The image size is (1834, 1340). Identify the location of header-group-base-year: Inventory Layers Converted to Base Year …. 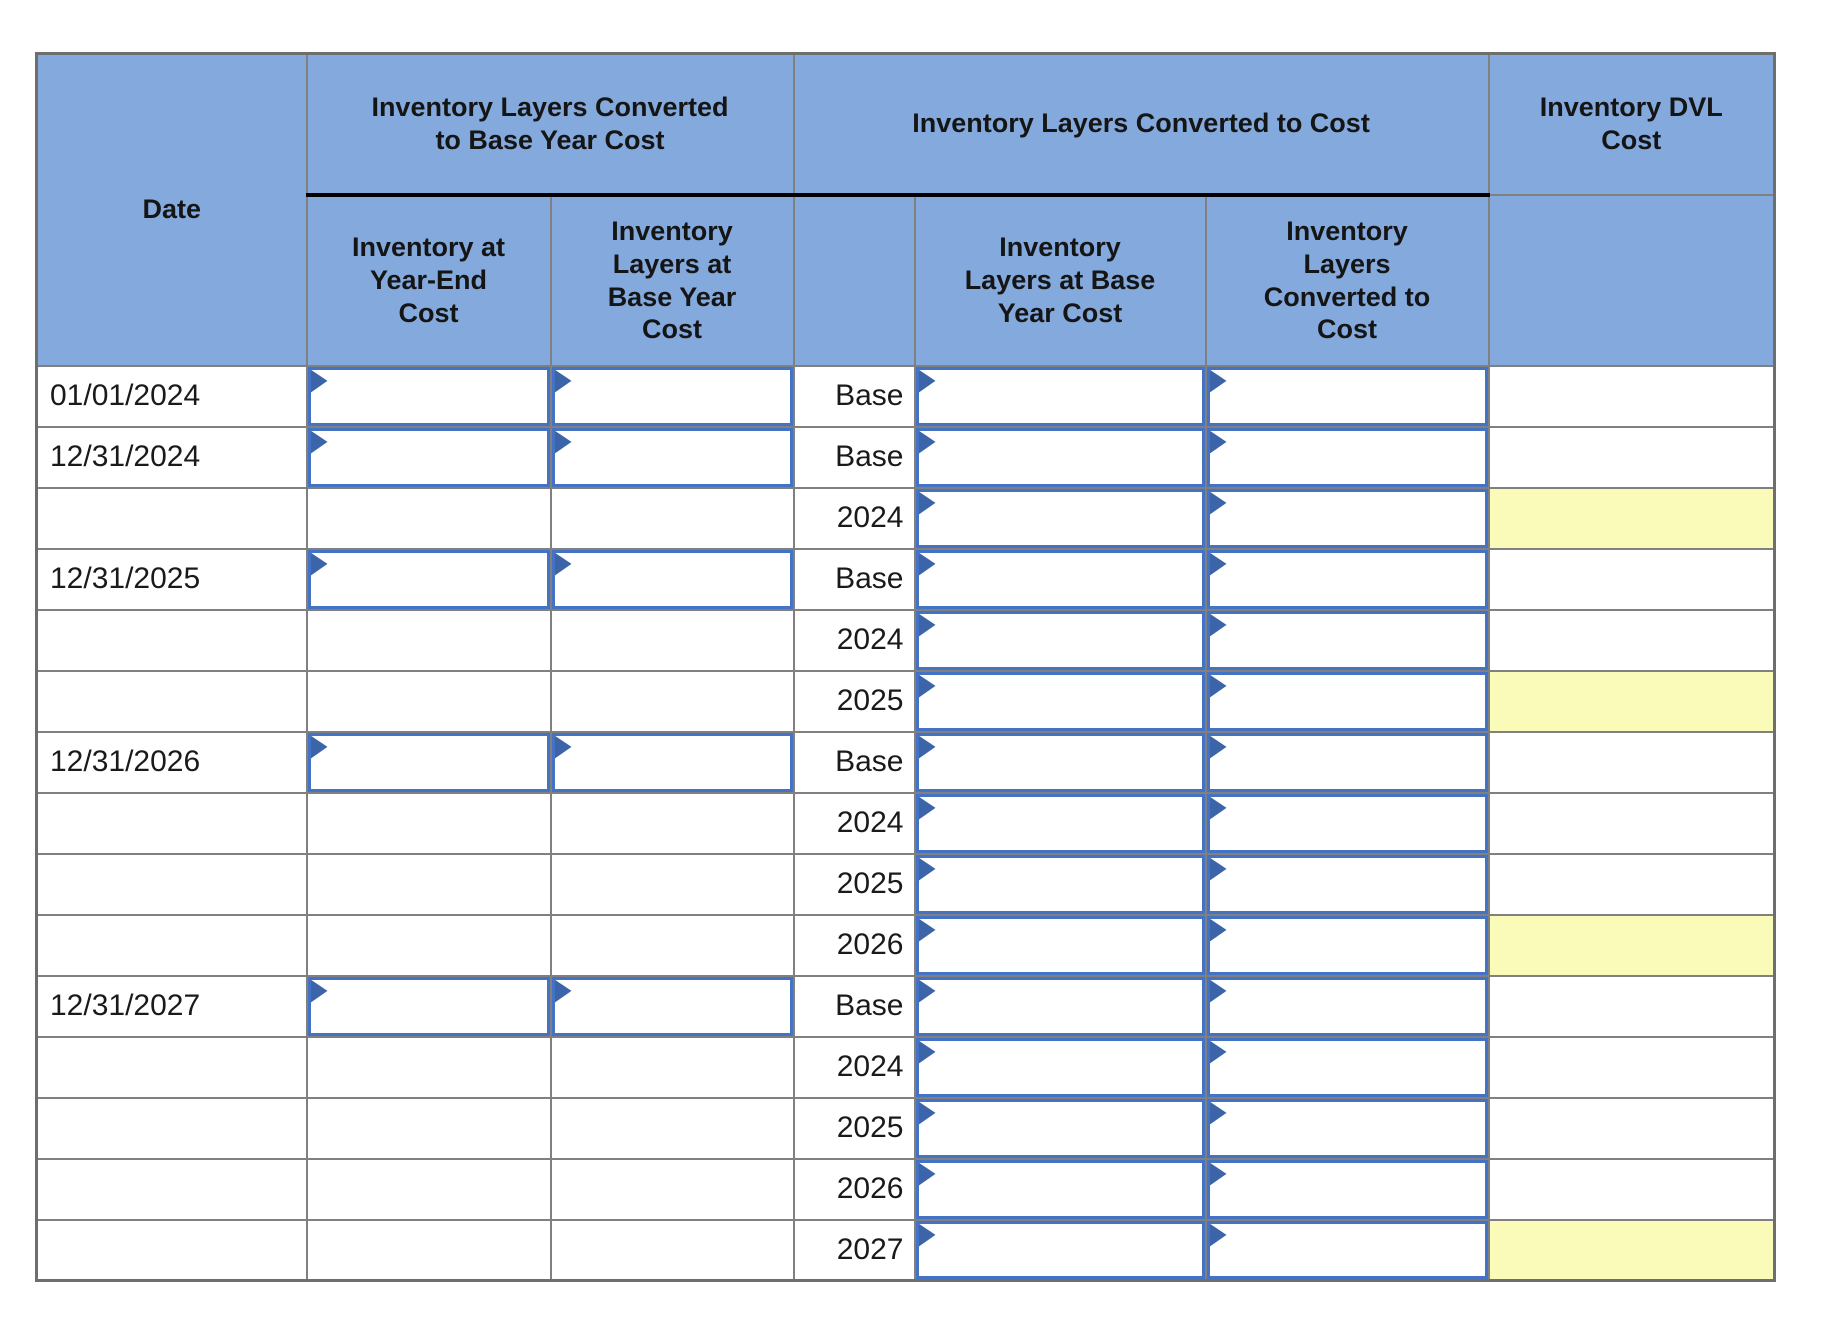
(550, 124).